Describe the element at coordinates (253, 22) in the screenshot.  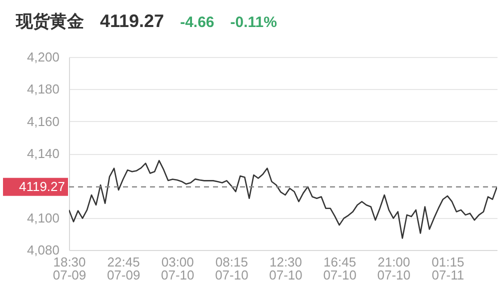
I see `text: -0.11%` at that location.